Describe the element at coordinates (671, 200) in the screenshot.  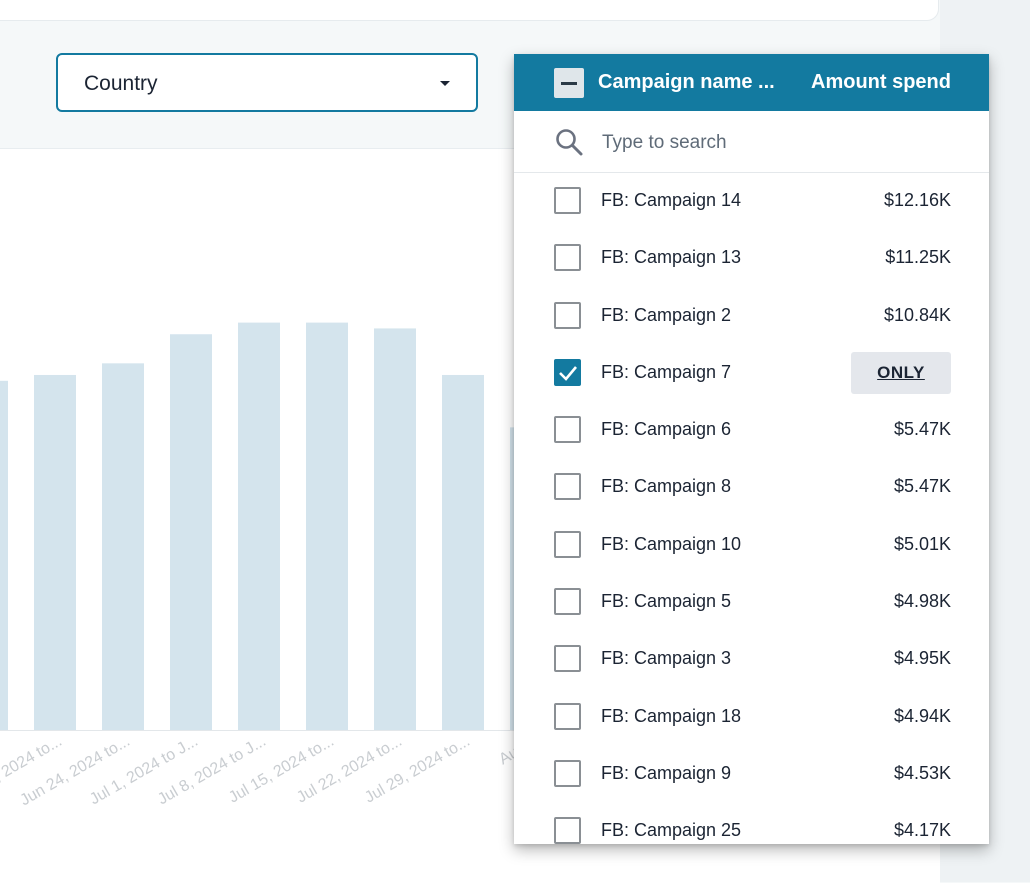
I see `campaign-name: FB: Campaign 14` at that location.